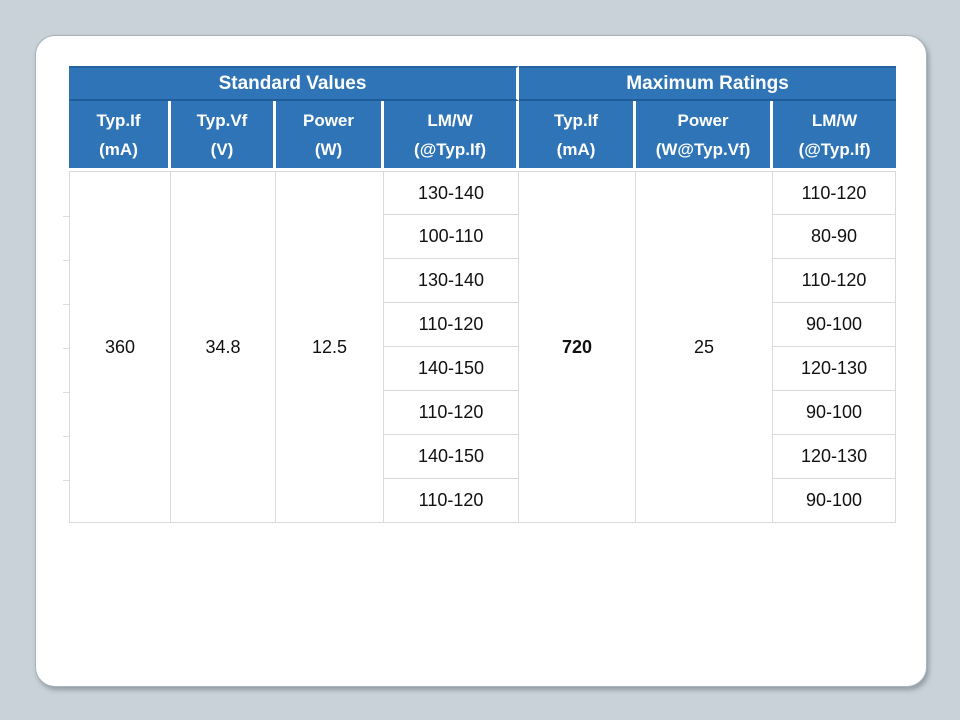  What do you see at coordinates (835, 136) in the screenshot?
I see `col-header-max-lmw: LM/W (@Typ.If)` at bounding box center [835, 136].